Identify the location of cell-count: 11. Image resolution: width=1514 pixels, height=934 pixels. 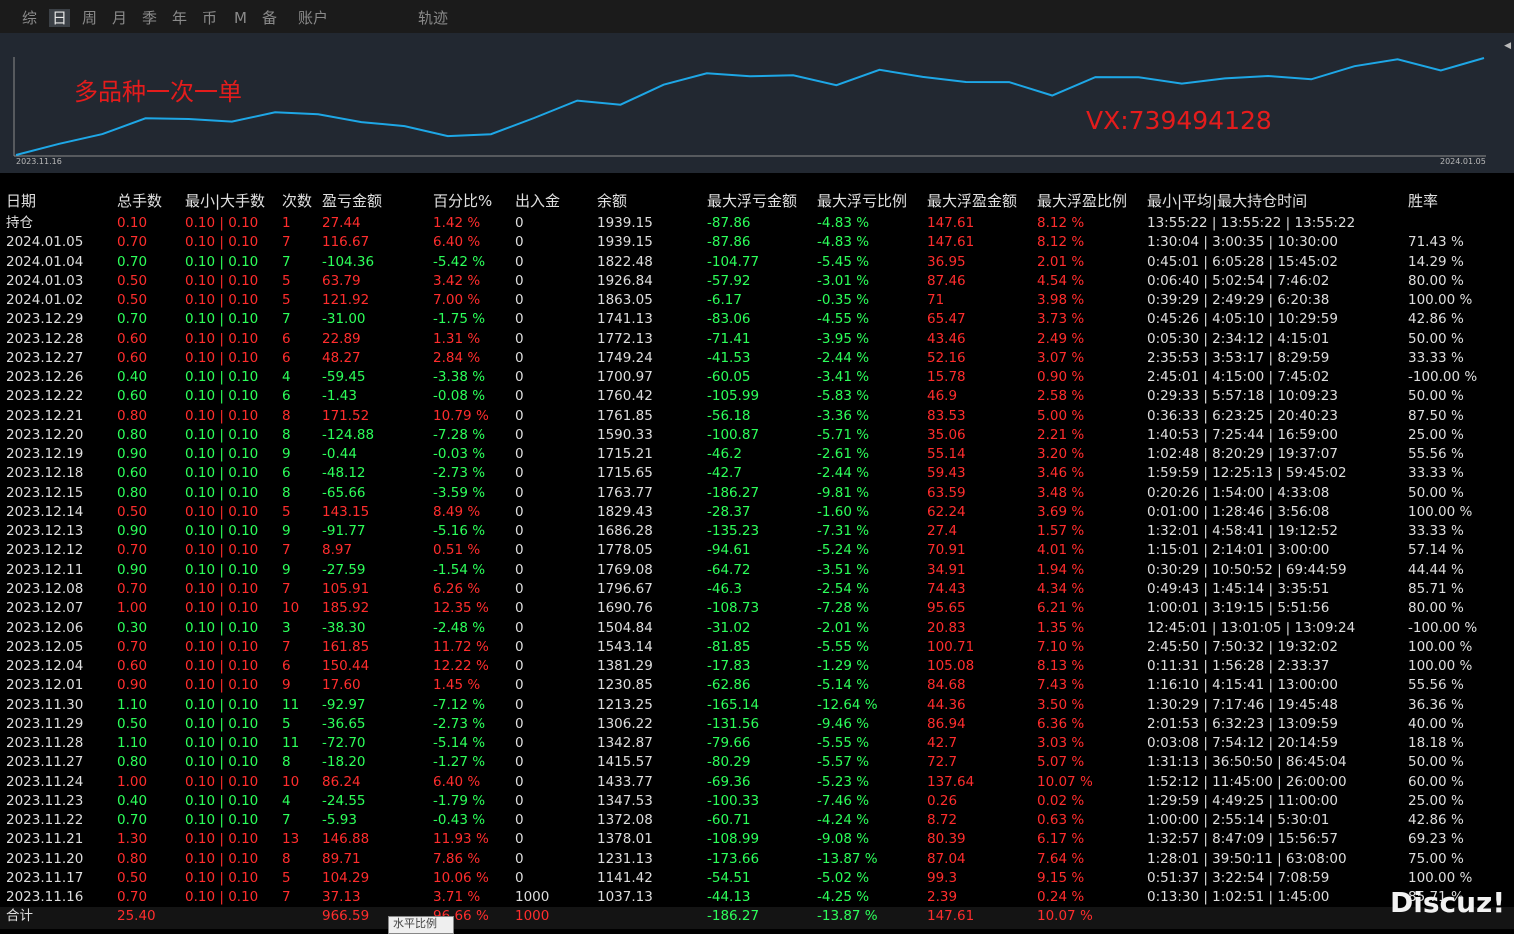
(291, 704).